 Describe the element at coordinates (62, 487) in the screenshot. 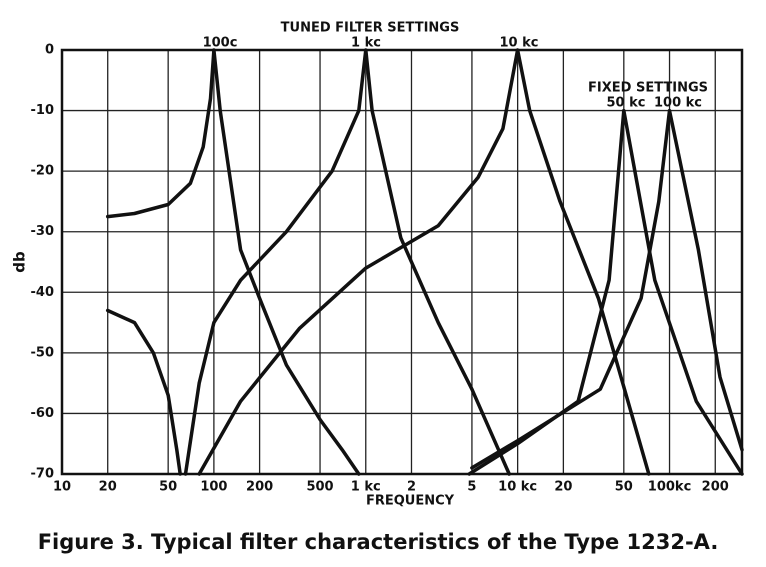

I see `x-tick-label: 10` at that location.